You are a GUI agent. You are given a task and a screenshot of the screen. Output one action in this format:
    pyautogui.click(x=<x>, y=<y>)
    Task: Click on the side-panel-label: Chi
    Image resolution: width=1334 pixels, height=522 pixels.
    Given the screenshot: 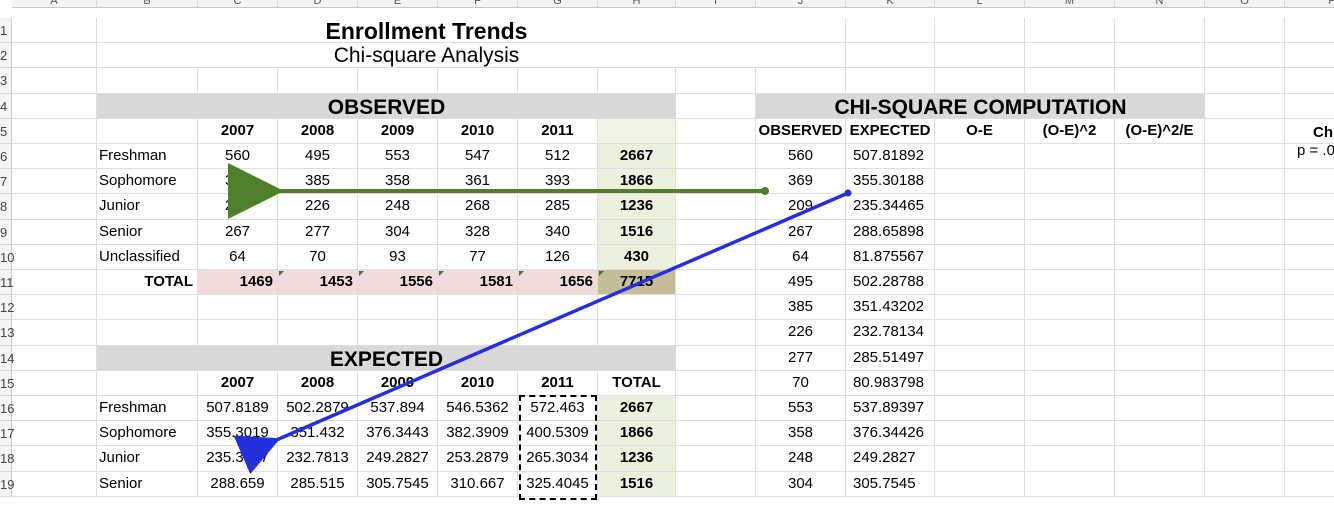 What is the action you would take?
    pyautogui.click(x=1309, y=131)
    